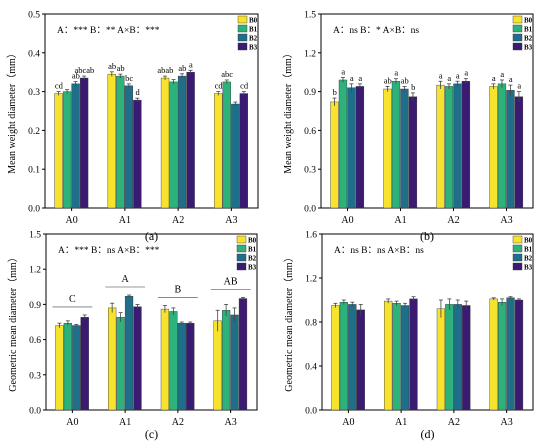 The image size is (550, 446). What do you see at coordinates (502, 356) in the screenshot?
I see `bar-B1-A3` at bounding box center [502, 356].